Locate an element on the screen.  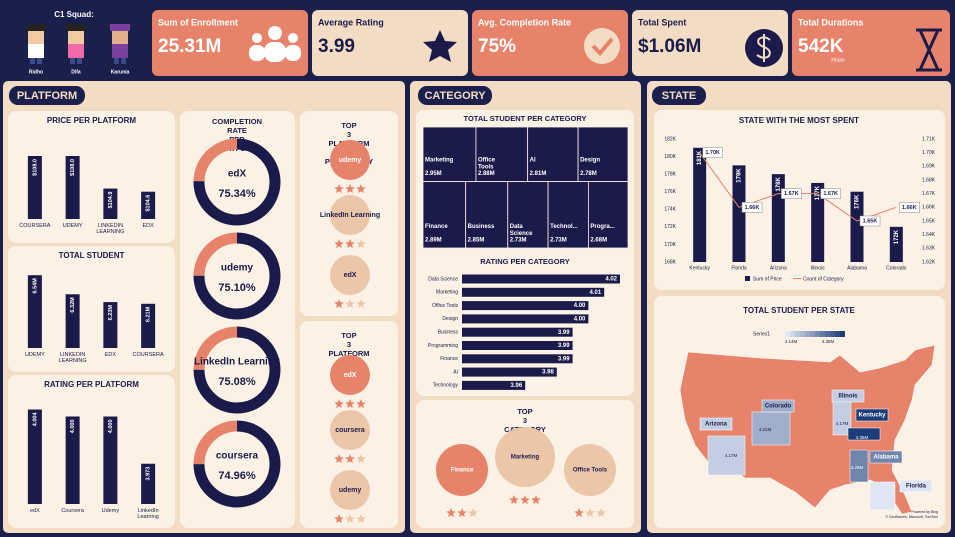
cell-value: 2.81M is located at coordinates (538, 174).